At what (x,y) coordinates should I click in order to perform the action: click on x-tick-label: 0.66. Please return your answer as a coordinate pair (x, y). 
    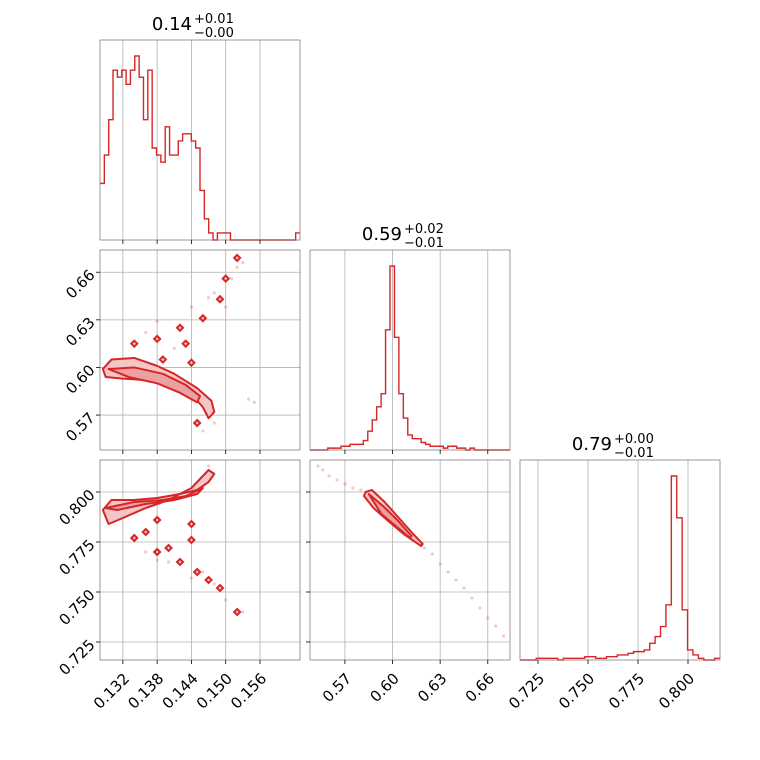
    Looking at the image, I should click on (480, 688).